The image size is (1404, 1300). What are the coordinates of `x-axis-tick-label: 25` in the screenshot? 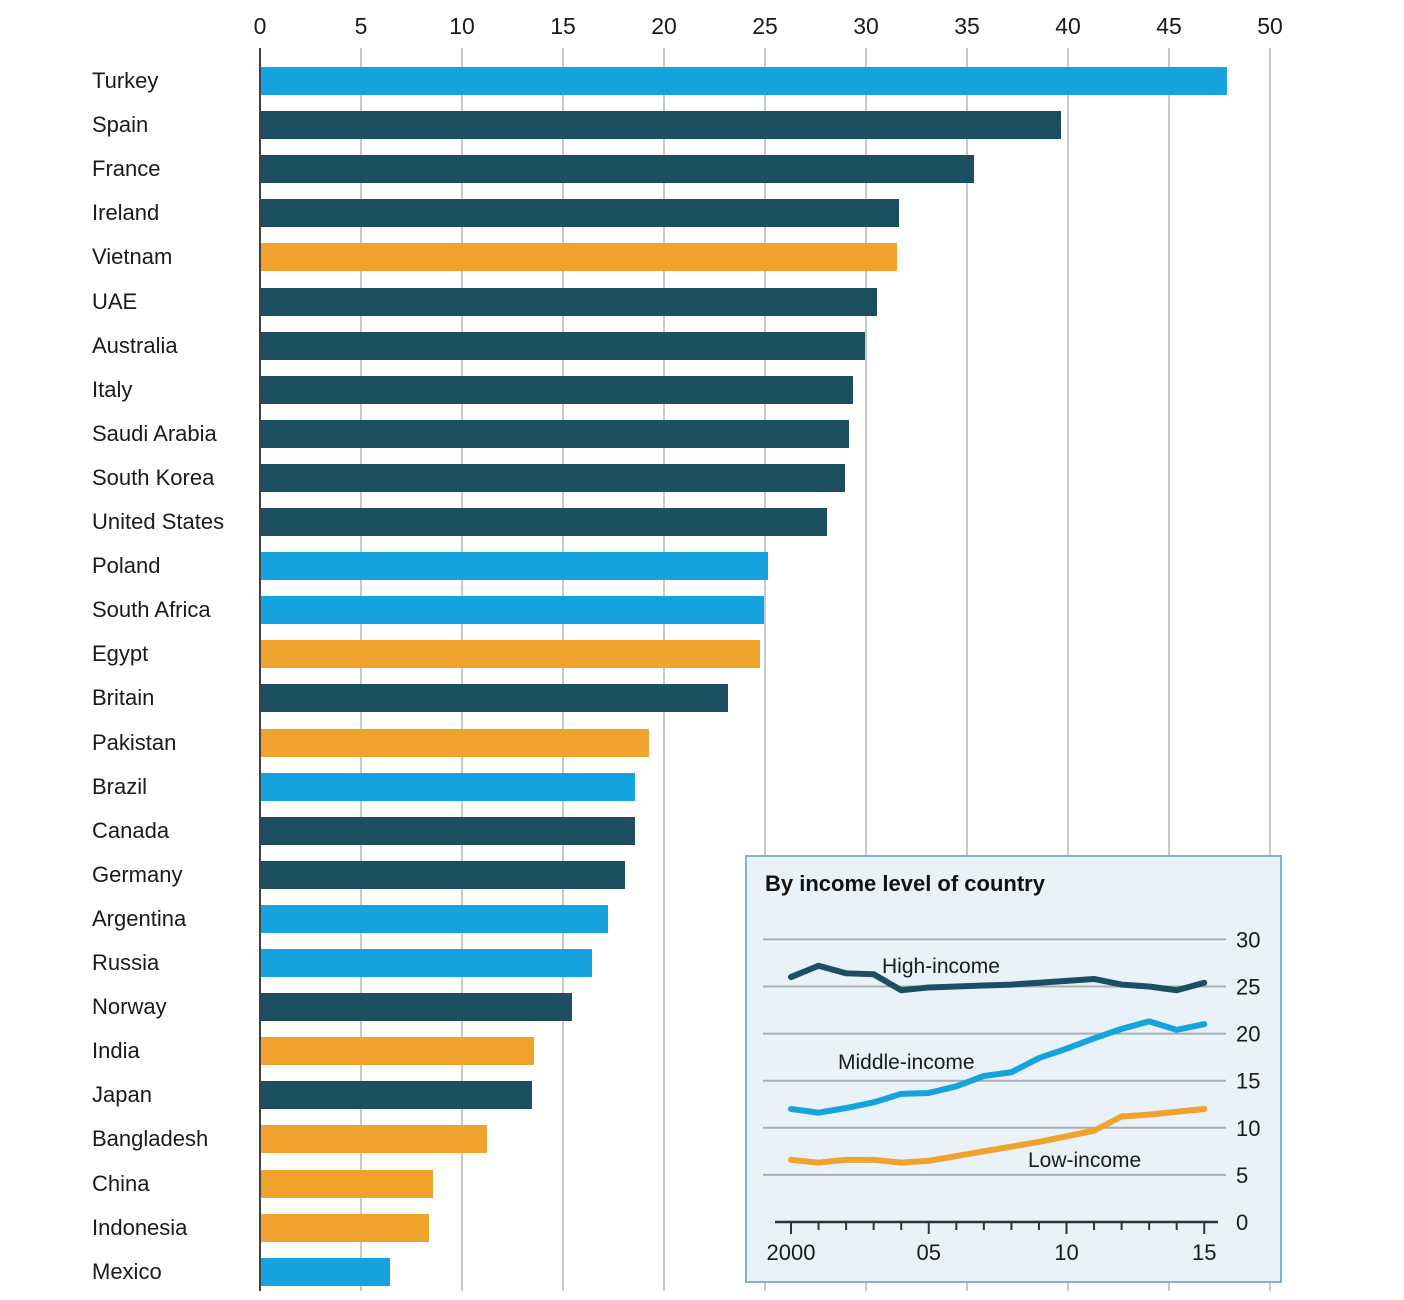 It's located at (765, 26).